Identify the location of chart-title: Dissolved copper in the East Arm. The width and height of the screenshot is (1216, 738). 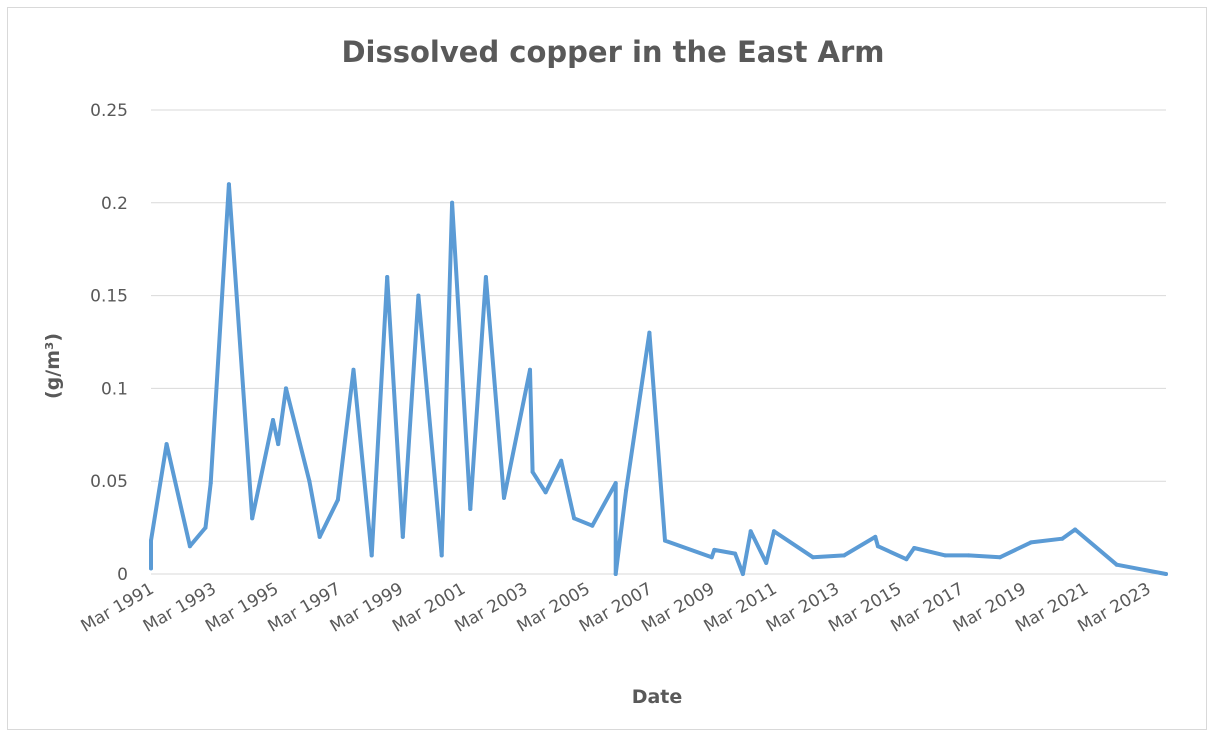
(612, 52).